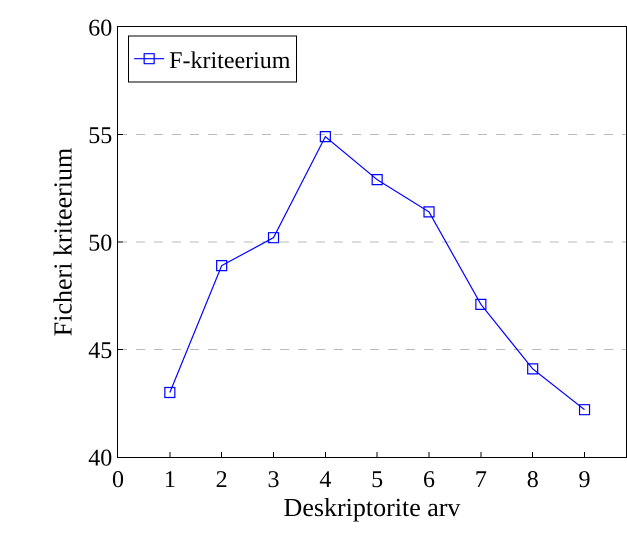 The image size is (627, 535). Describe the element at coordinates (222, 479) in the screenshot. I see `x-tick-label: 2` at that location.